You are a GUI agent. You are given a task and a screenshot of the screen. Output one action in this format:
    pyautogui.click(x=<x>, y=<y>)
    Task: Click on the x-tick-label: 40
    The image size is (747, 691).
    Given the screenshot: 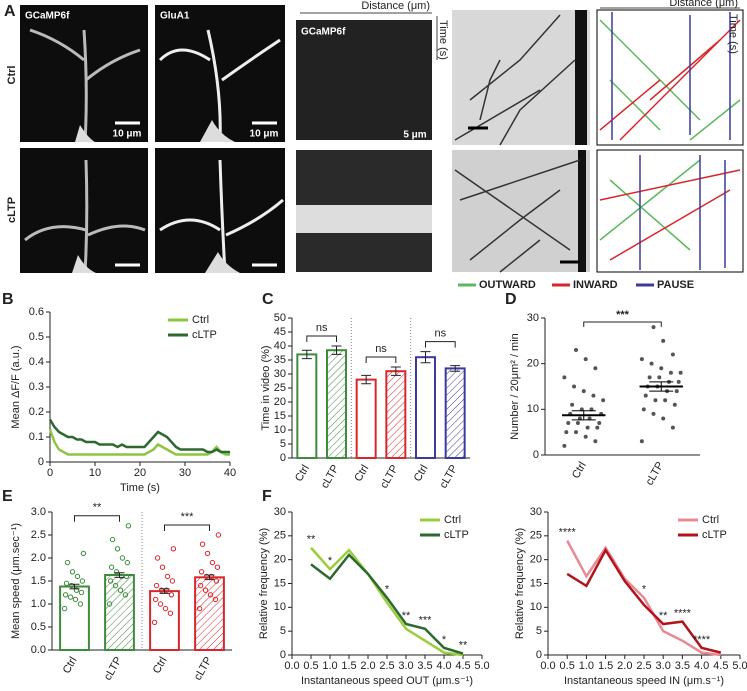 What is the action you would take?
    pyautogui.click(x=230, y=473)
    